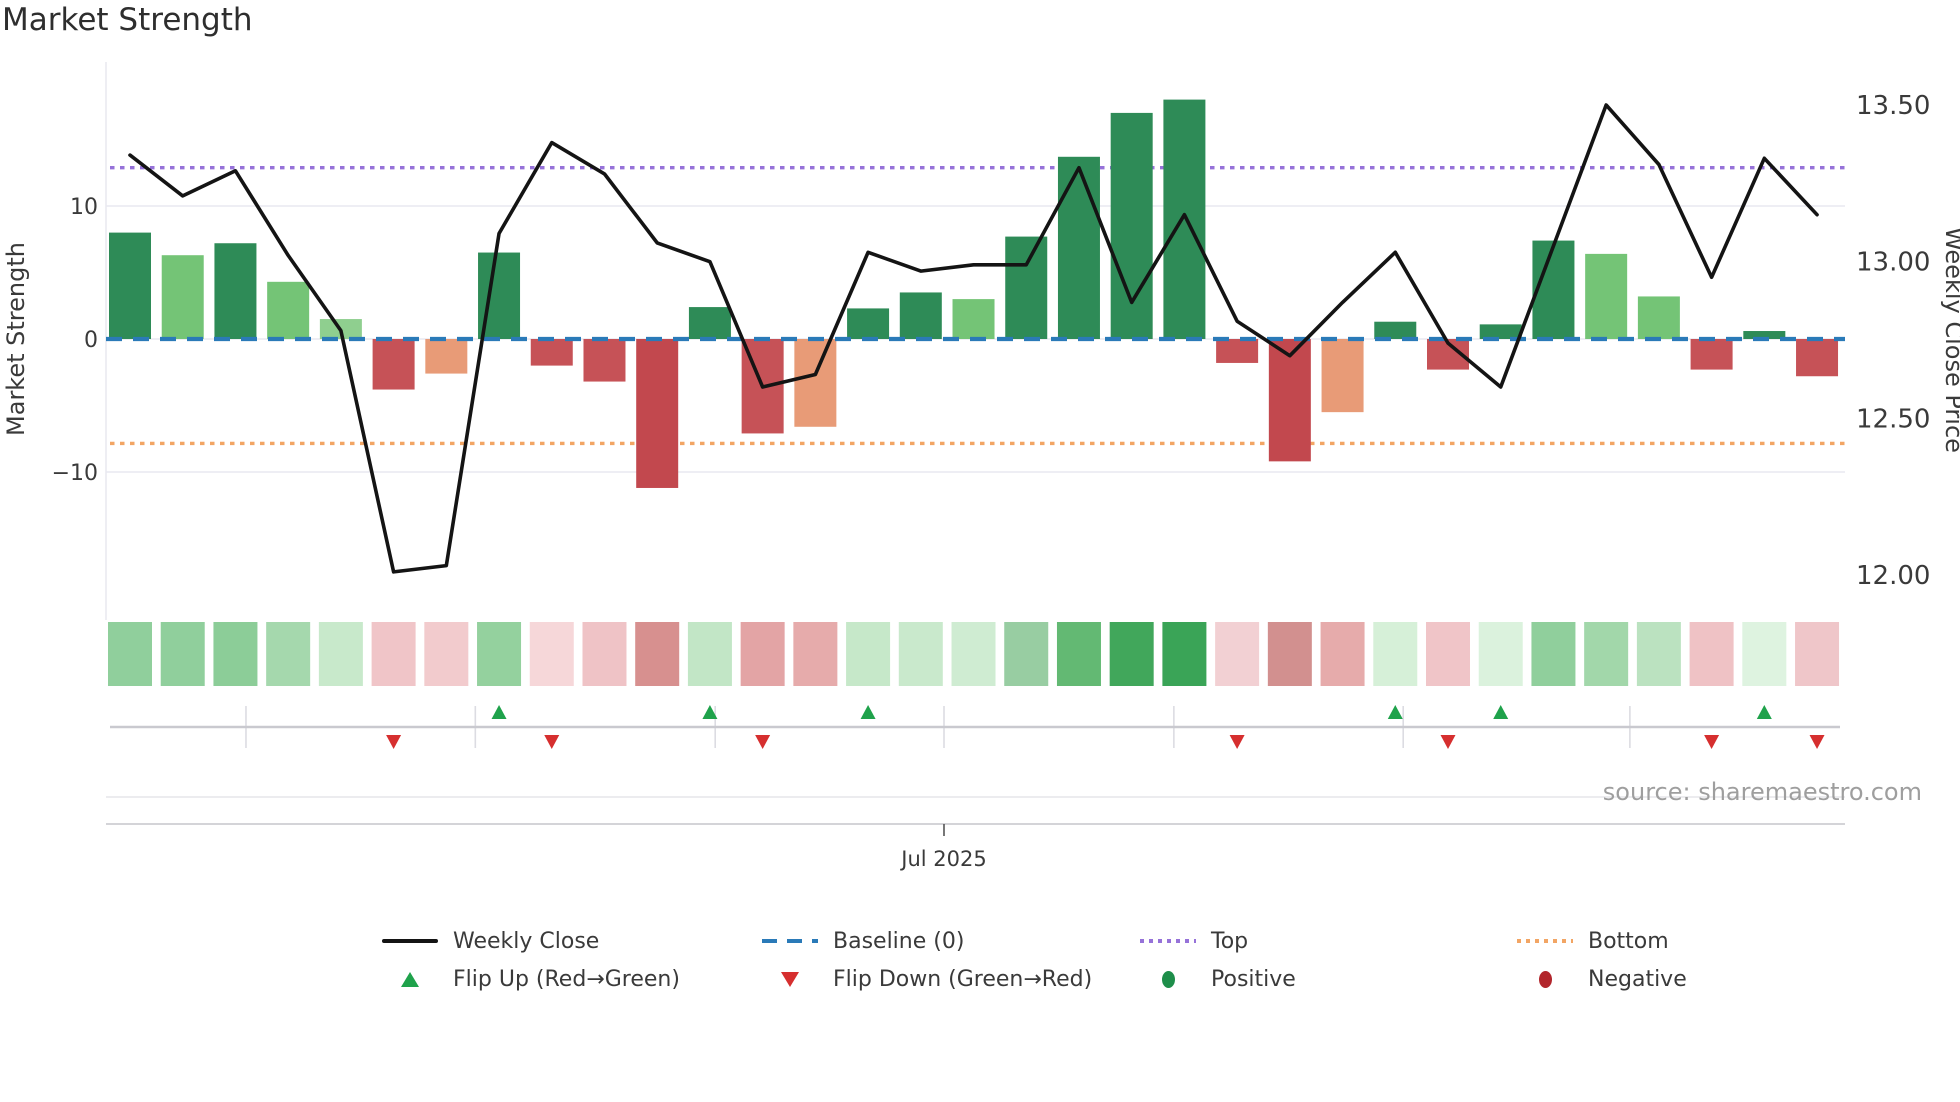 This screenshot has height=1102, width=1960. I want to click on left-axis-title: Market Strength, so click(16, 339).